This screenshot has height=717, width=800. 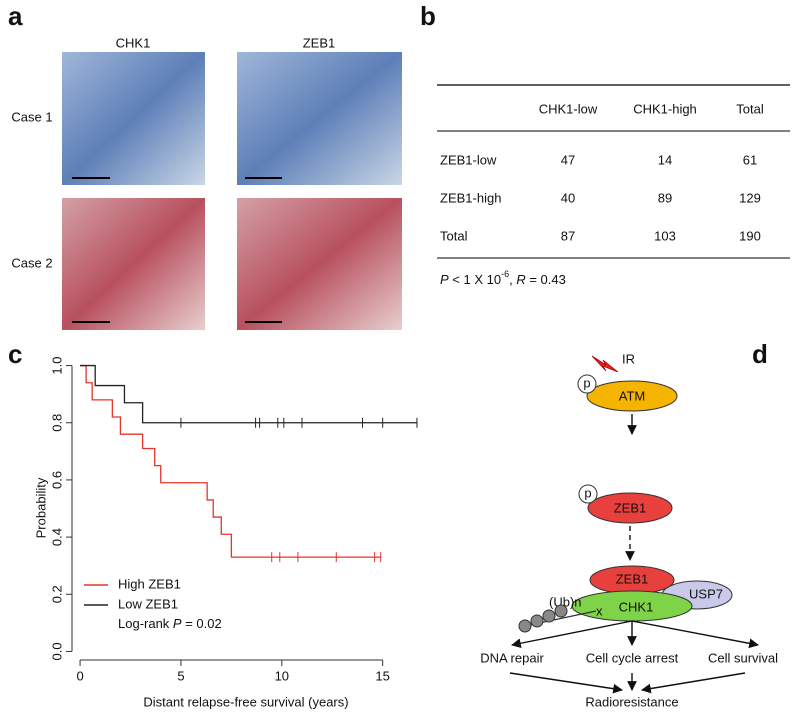 I want to click on table-cell: 40, so click(x=568, y=197).